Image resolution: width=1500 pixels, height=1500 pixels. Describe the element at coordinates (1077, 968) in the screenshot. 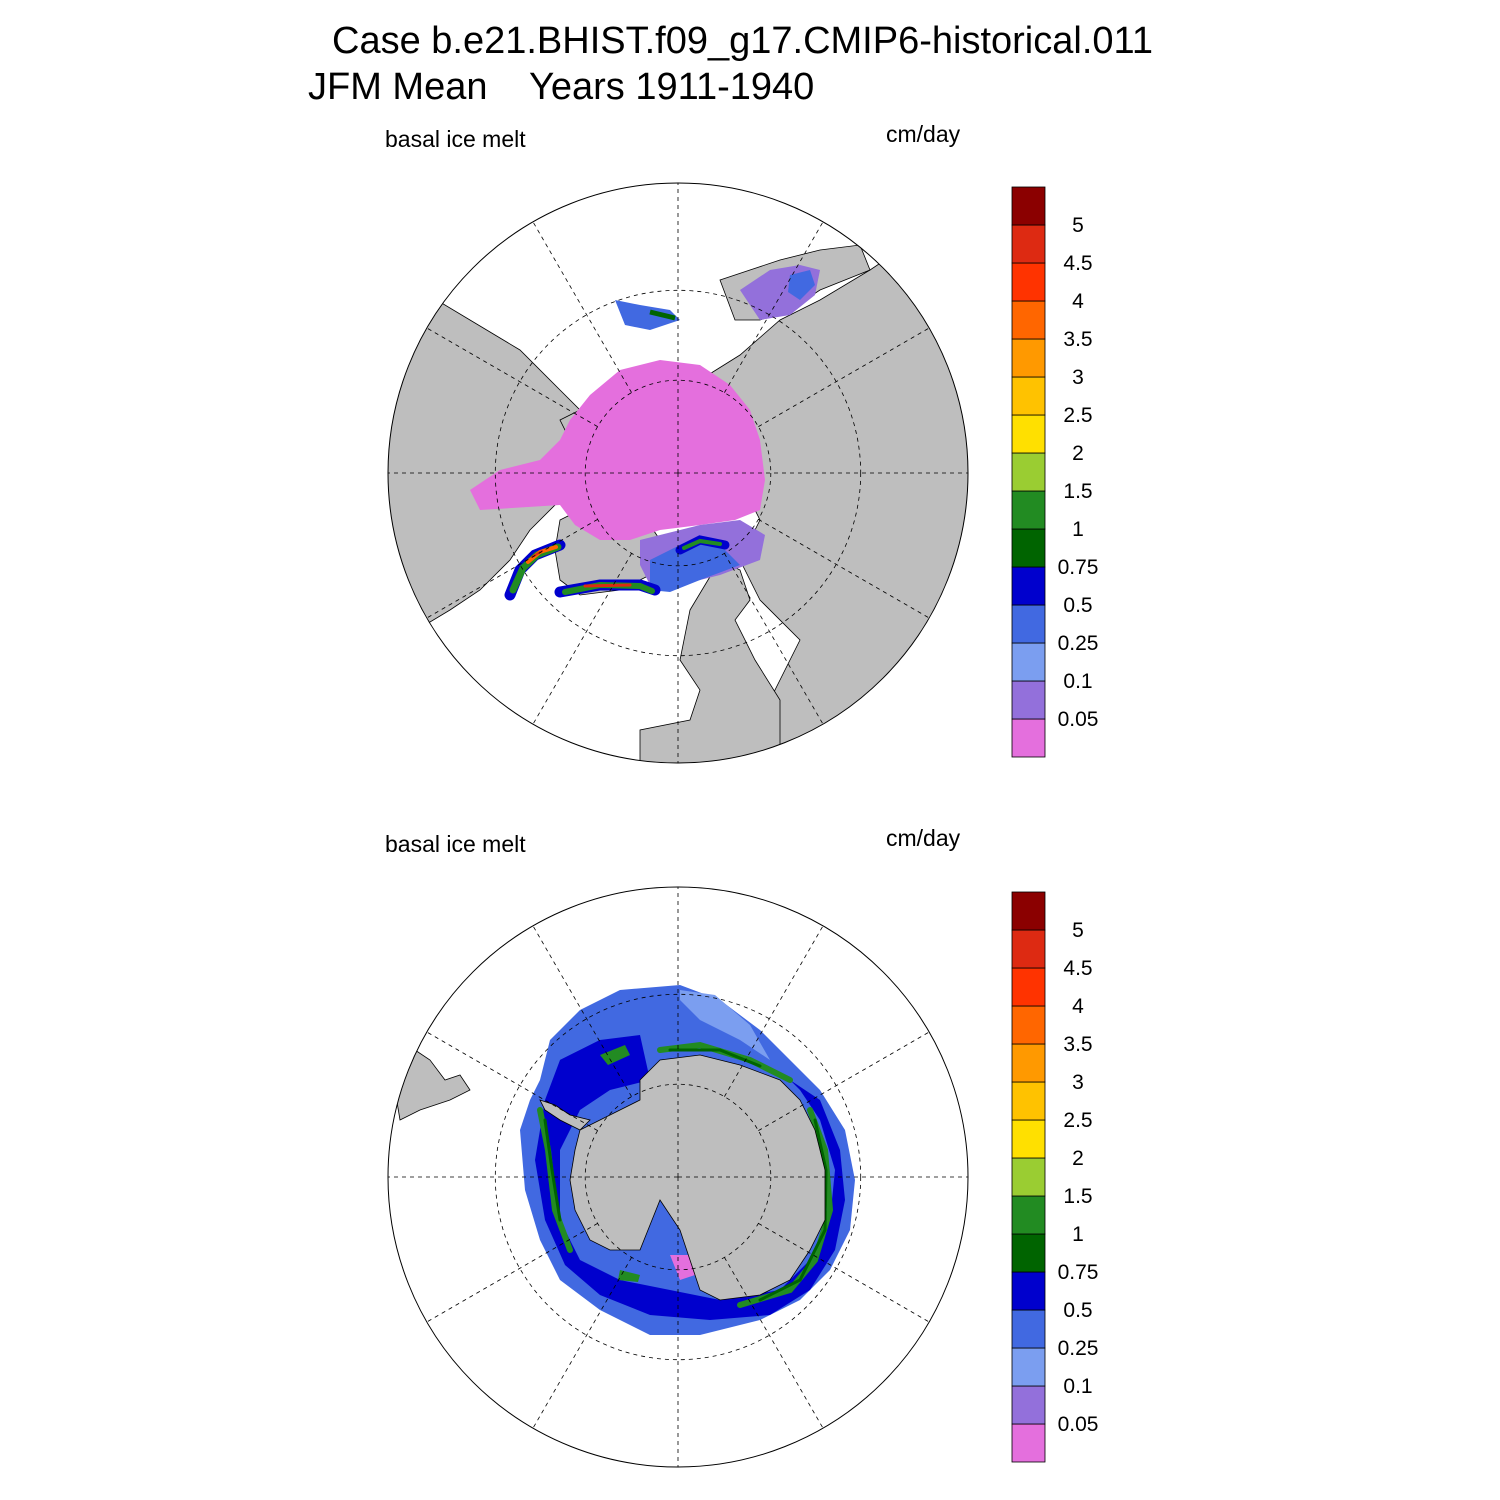

I see `south-colorbar-tick-label: 4.5` at that location.